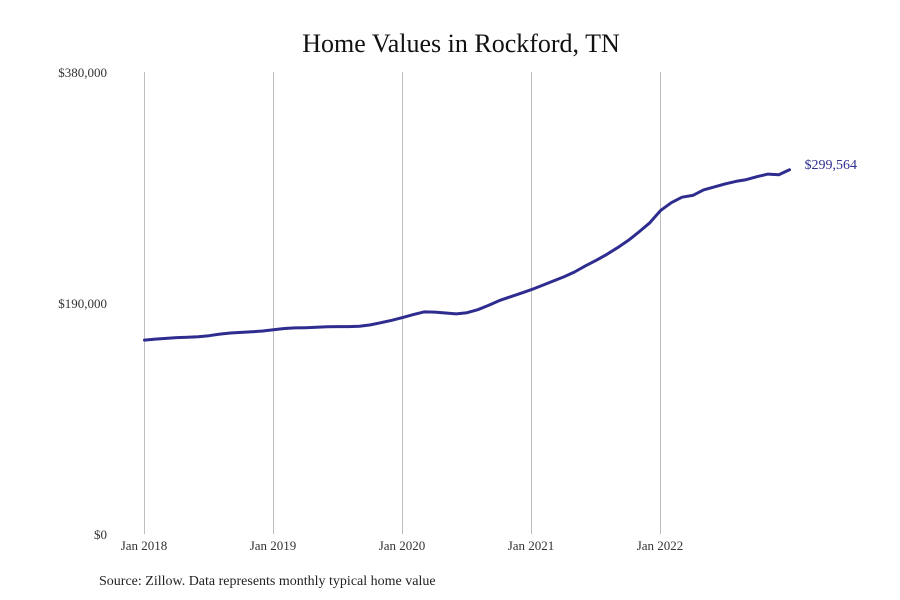 The image size is (900, 600). I want to click on x-tick-label: Jan 2021, so click(531, 545).